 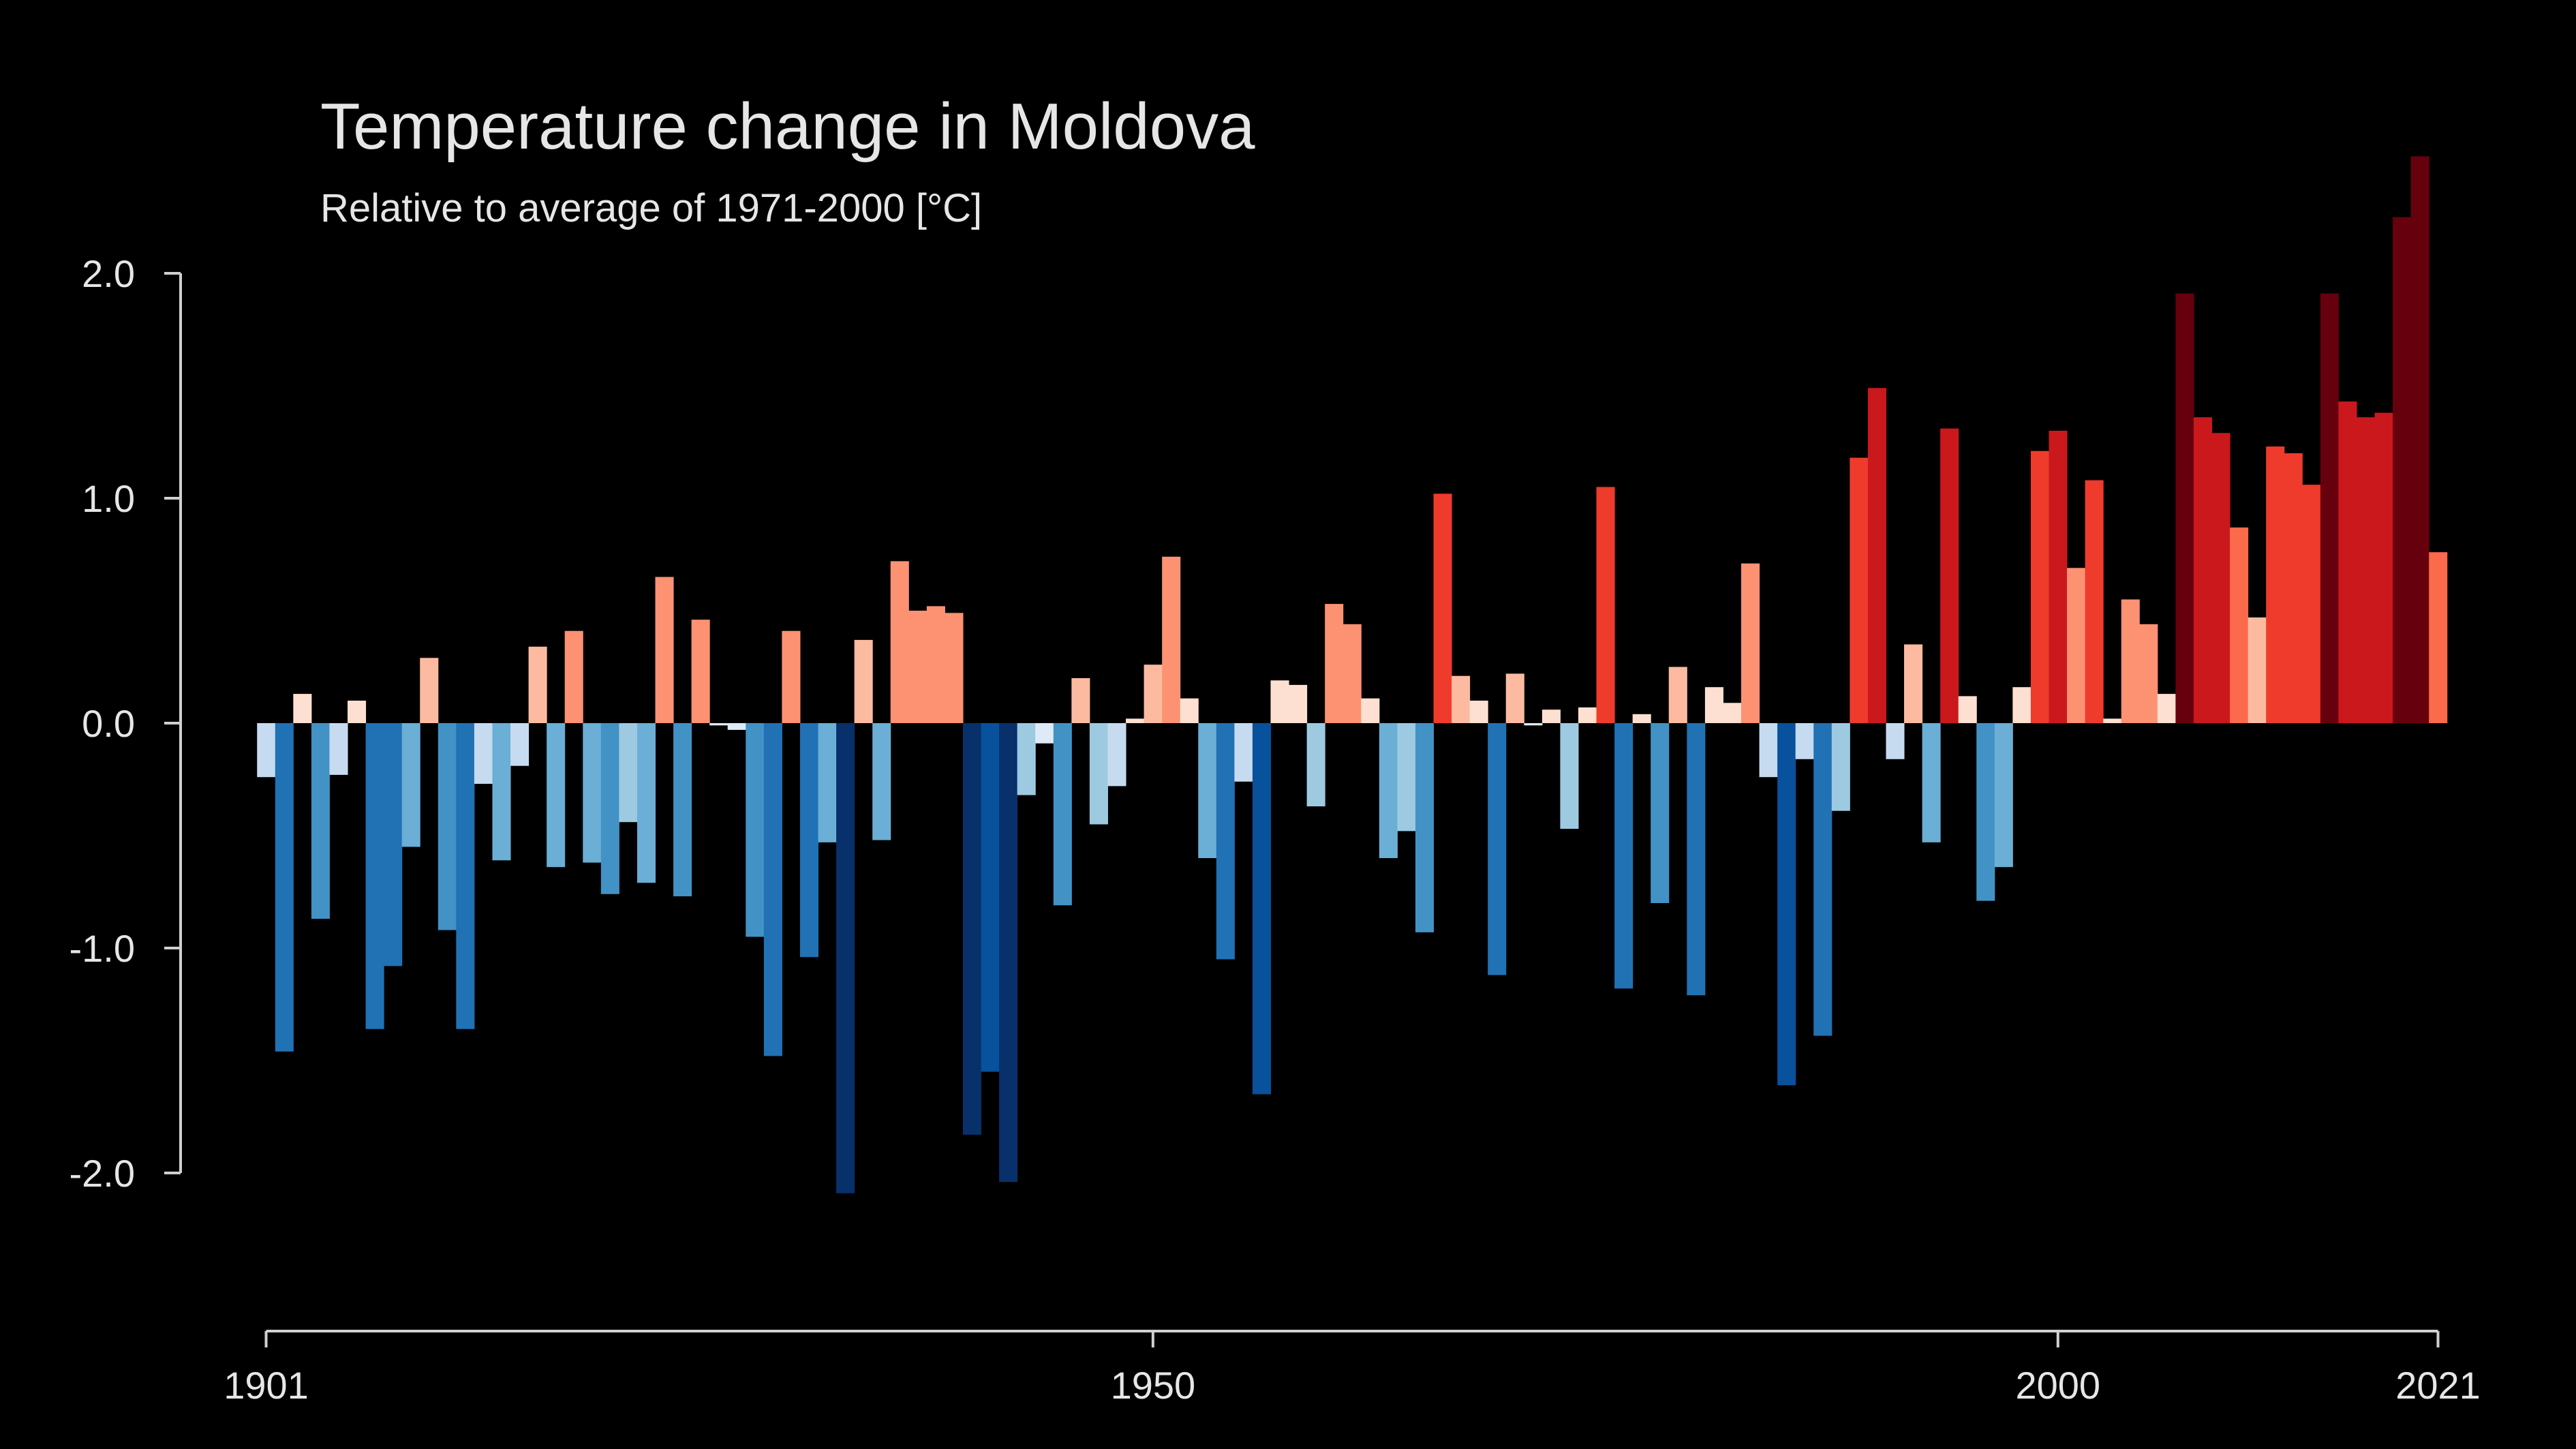 I want to click on y-tick-label: -2.0, so click(x=103, y=1173).